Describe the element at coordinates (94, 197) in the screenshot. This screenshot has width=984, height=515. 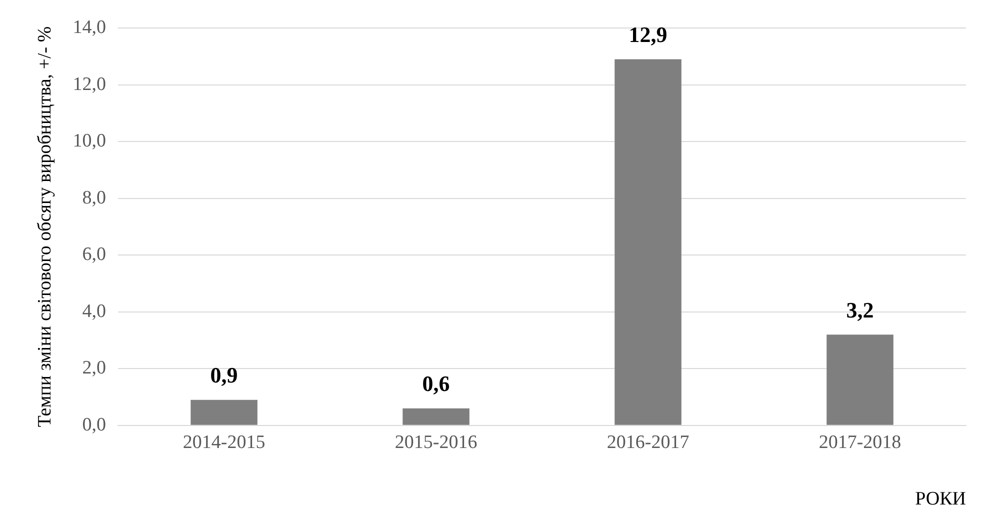
I see `y-tick-label: 8,0` at that location.